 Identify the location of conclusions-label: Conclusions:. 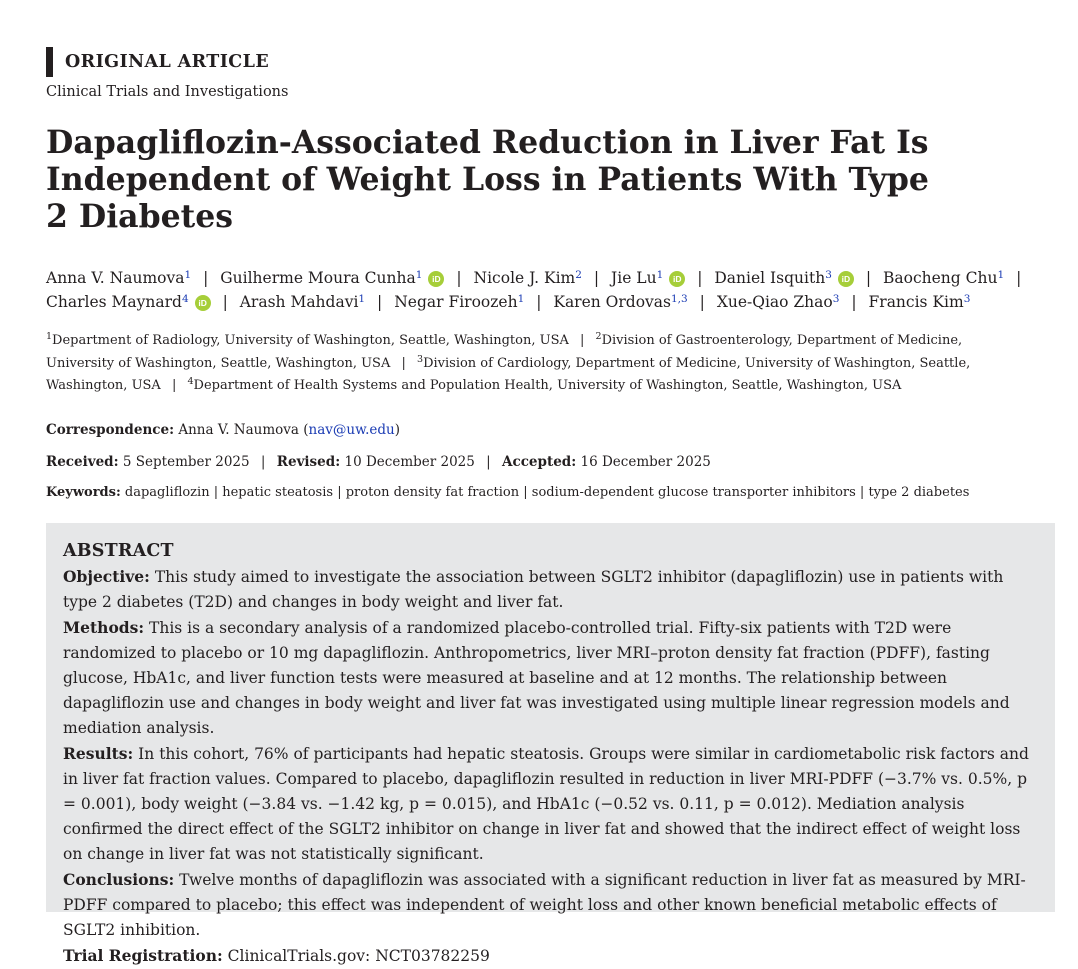
(119, 879).